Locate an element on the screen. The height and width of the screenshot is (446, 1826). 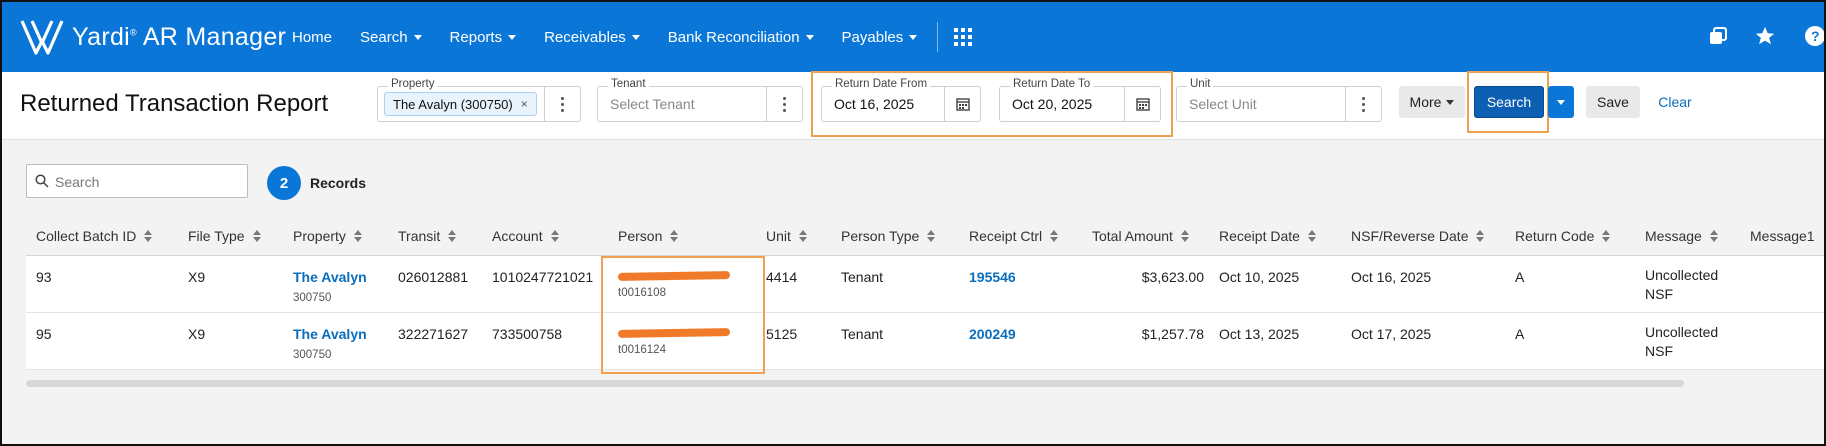
column-header-message: Message is located at coordinates (1681, 236).